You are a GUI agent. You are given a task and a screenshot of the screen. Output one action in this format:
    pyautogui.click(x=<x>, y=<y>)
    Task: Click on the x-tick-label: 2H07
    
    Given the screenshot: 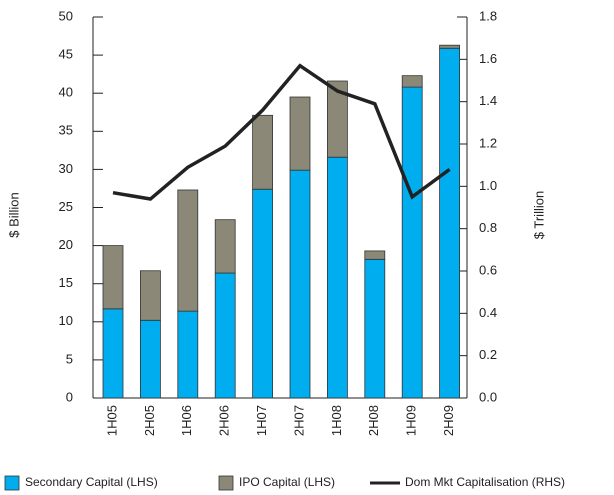 What is the action you would take?
    pyautogui.click(x=298, y=420)
    